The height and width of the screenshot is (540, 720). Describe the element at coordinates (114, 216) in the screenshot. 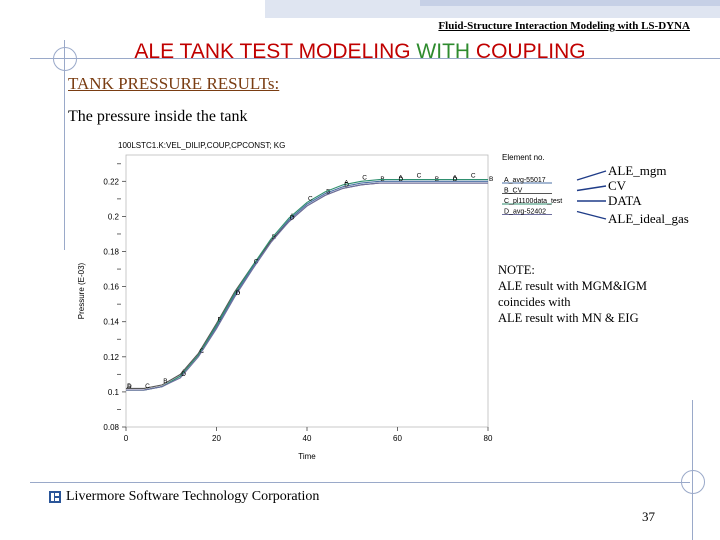

I see `y-tick-label: 0.2` at that location.